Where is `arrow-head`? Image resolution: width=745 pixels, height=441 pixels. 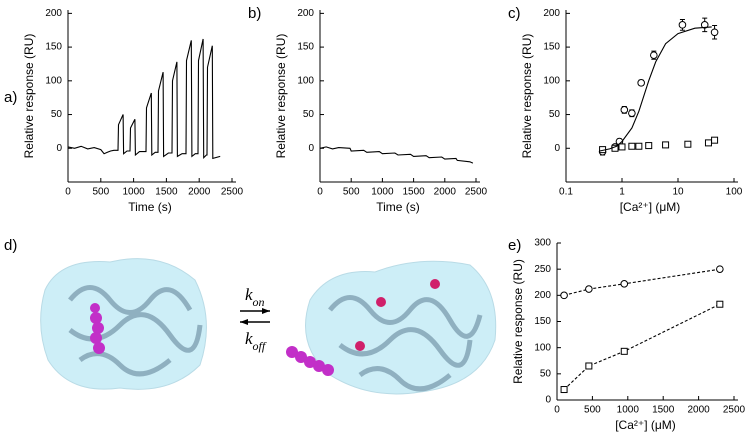 arrow-head is located at coordinates (244, 322).